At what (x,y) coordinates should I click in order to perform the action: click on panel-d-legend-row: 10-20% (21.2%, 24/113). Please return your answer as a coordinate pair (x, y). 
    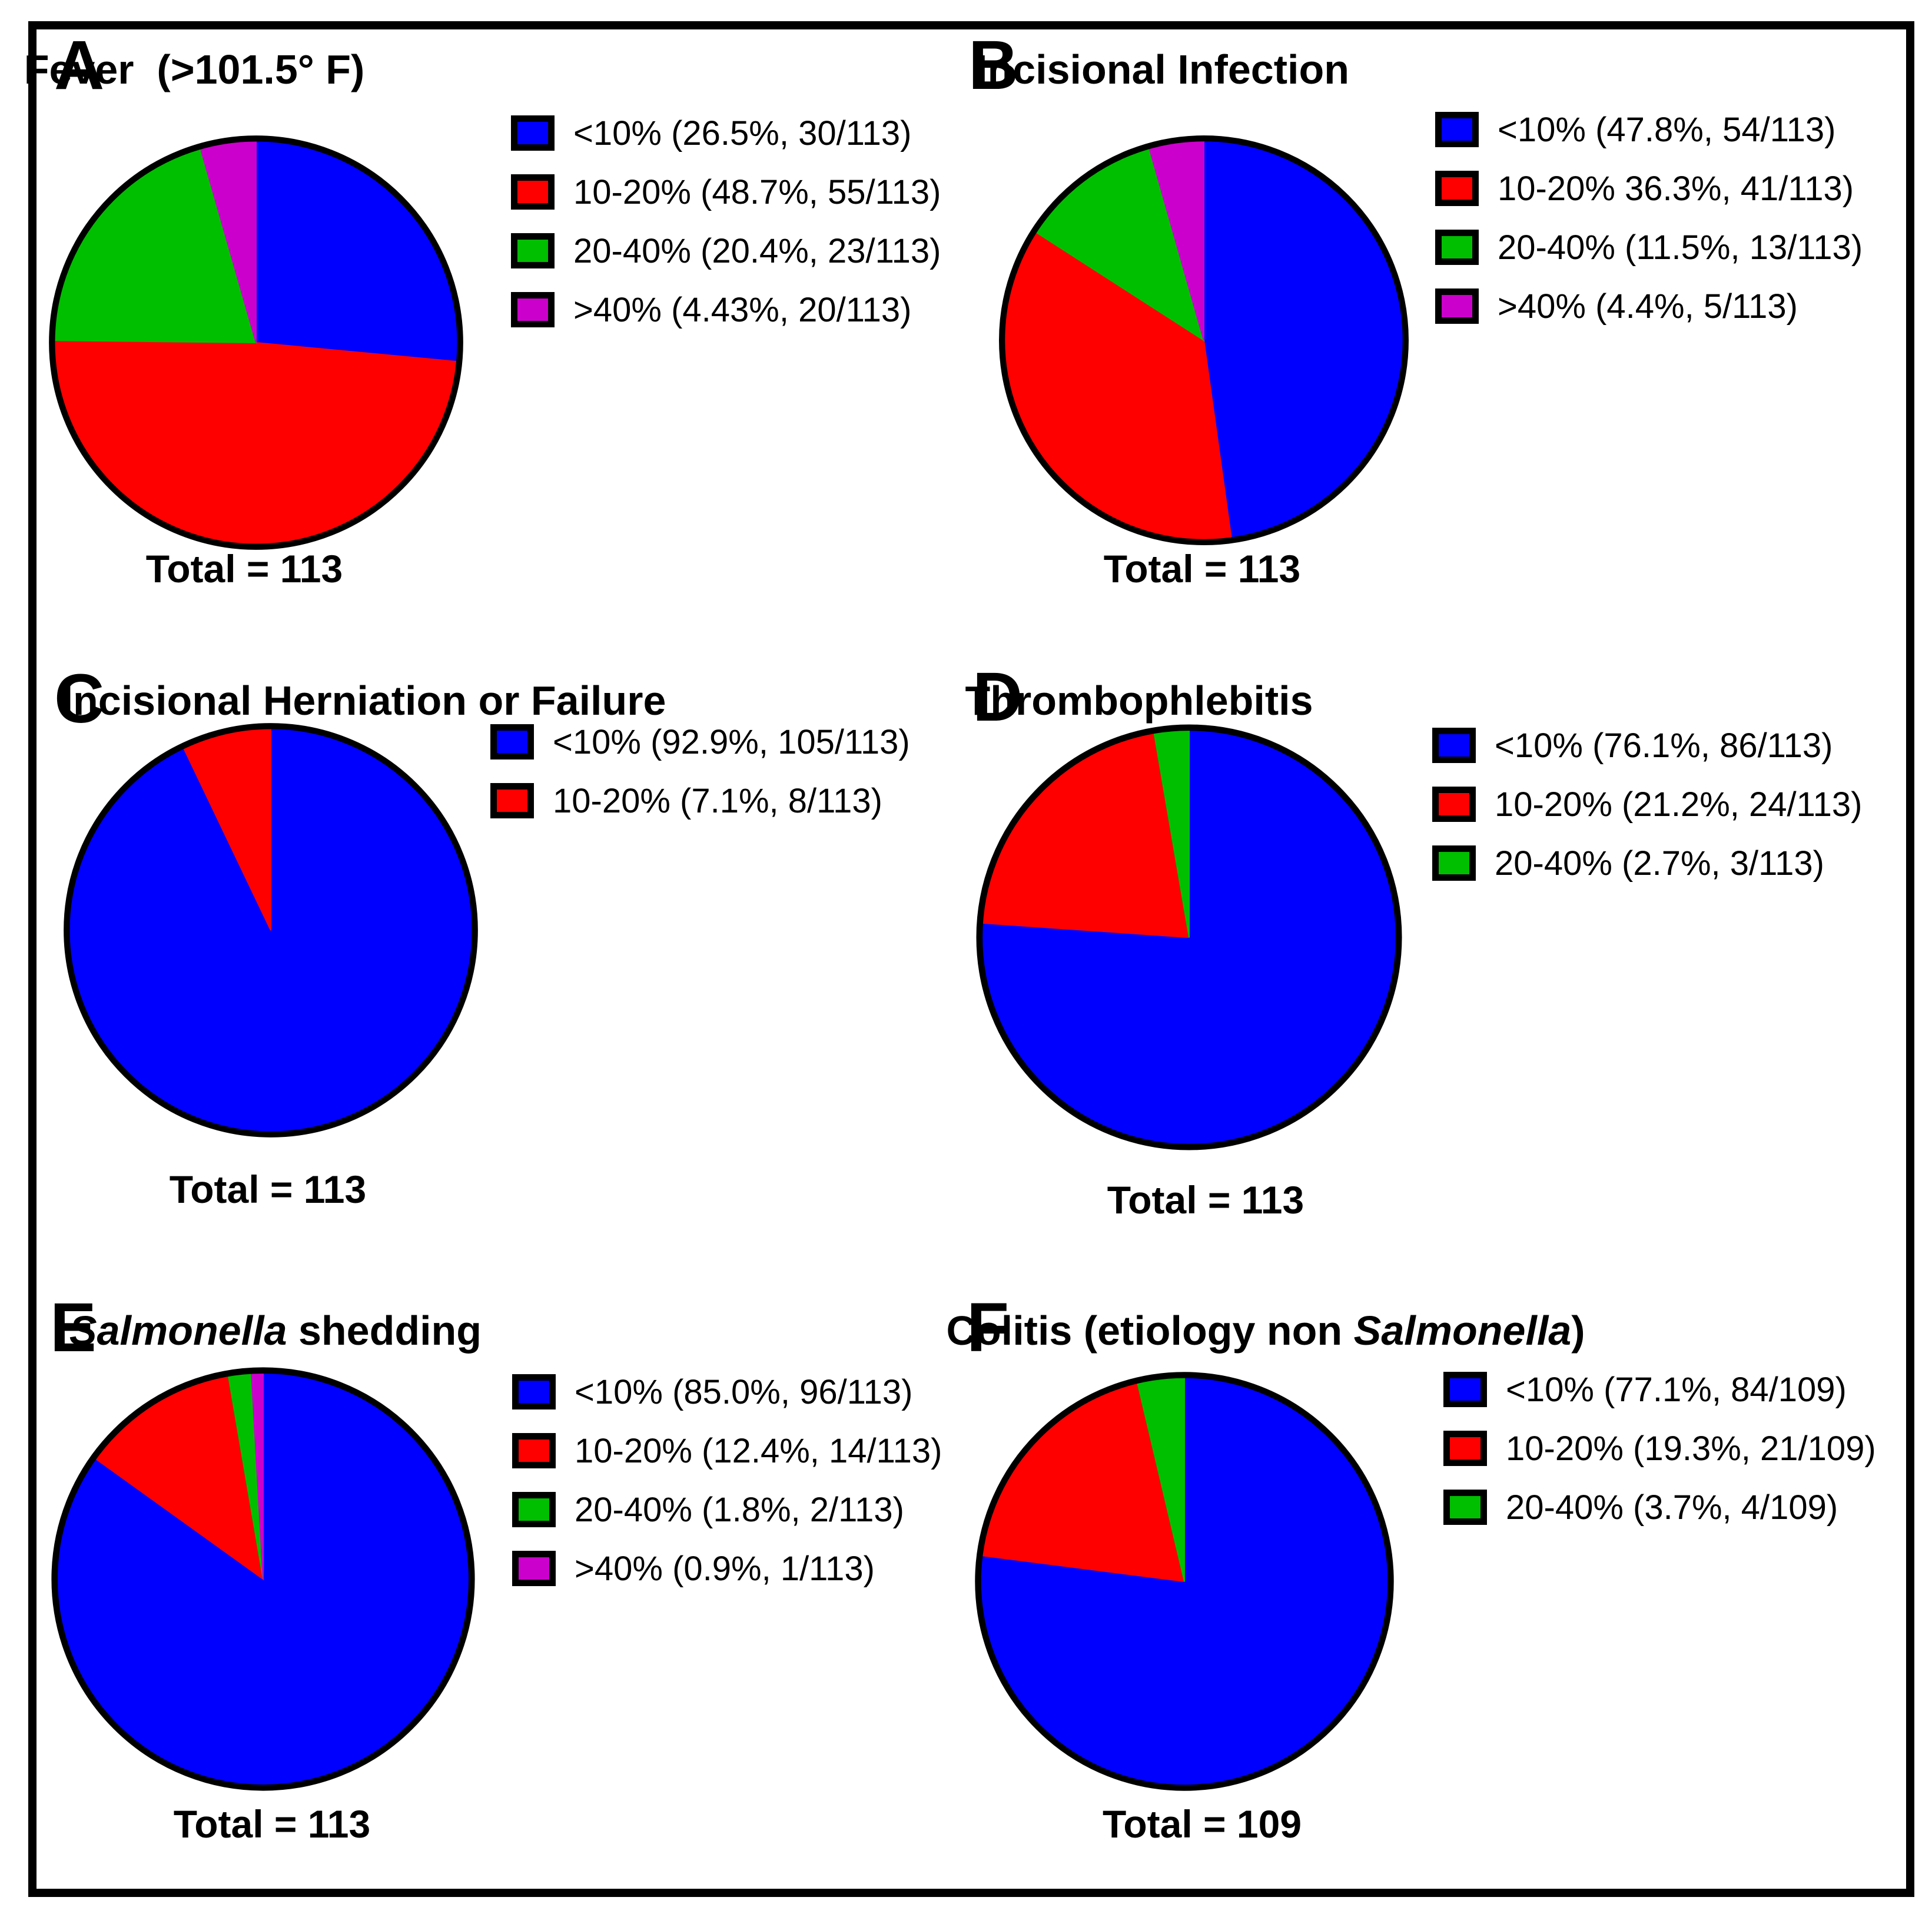
    Looking at the image, I should click on (1647, 804).